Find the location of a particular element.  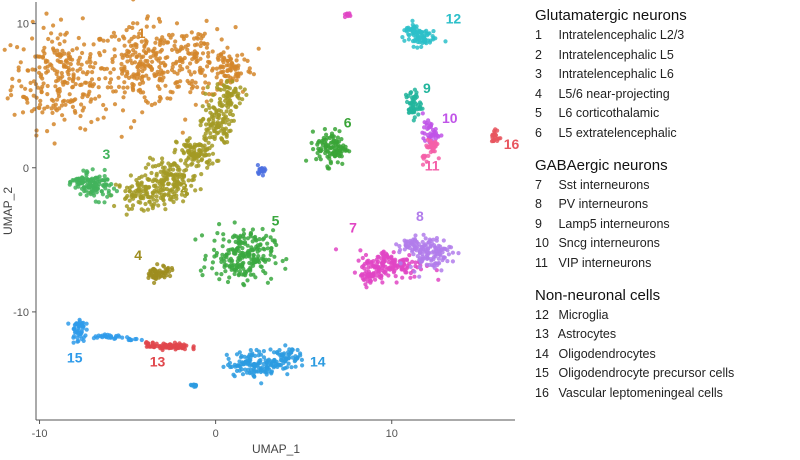

cluster-label-9: 9 is located at coordinates (427, 88).